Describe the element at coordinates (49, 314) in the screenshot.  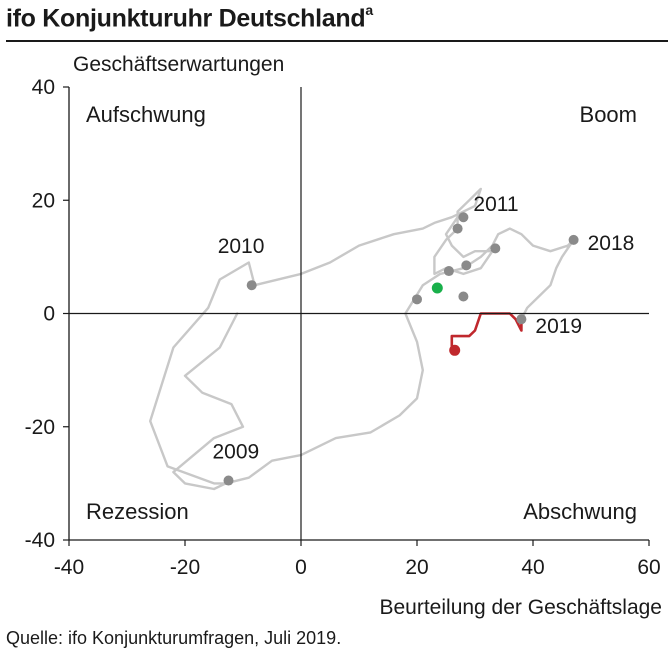
I see `y-tick-label: 0` at that location.